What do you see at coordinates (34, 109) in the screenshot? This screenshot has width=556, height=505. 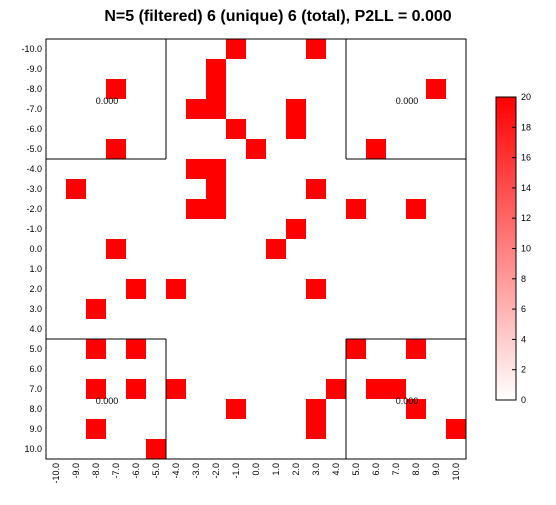 I see `y-tick-label: -7.0` at bounding box center [34, 109].